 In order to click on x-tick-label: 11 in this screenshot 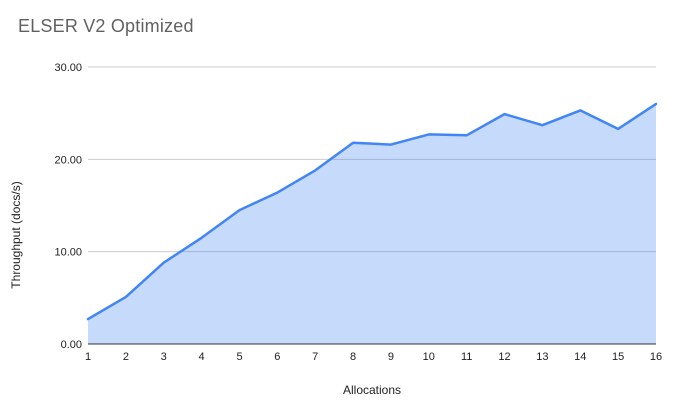, I will do `click(466, 357)`.